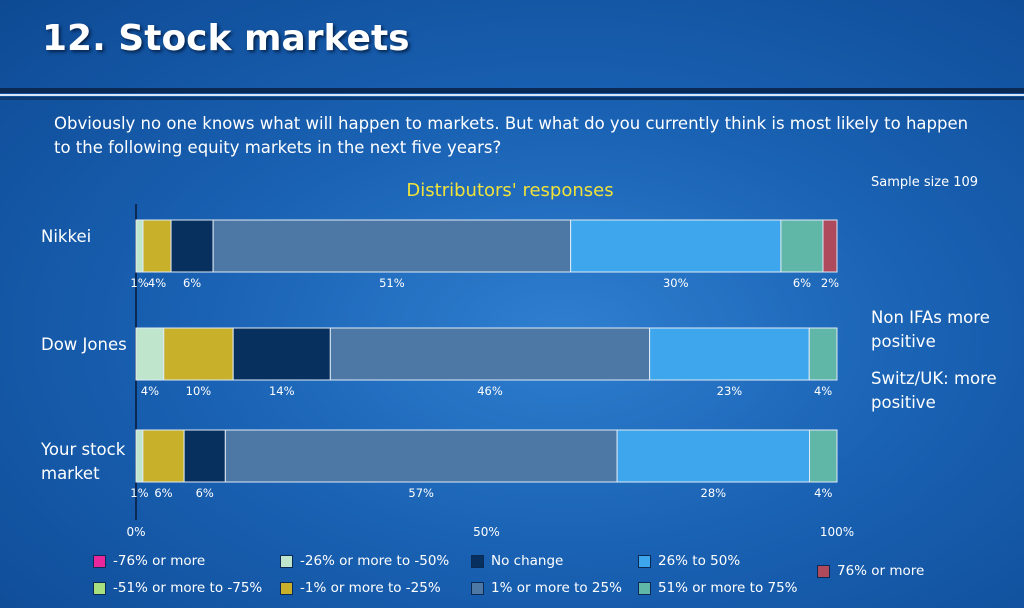 The image size is (1024, 608). I want to click on data-label: 51%, so click(392, 283).